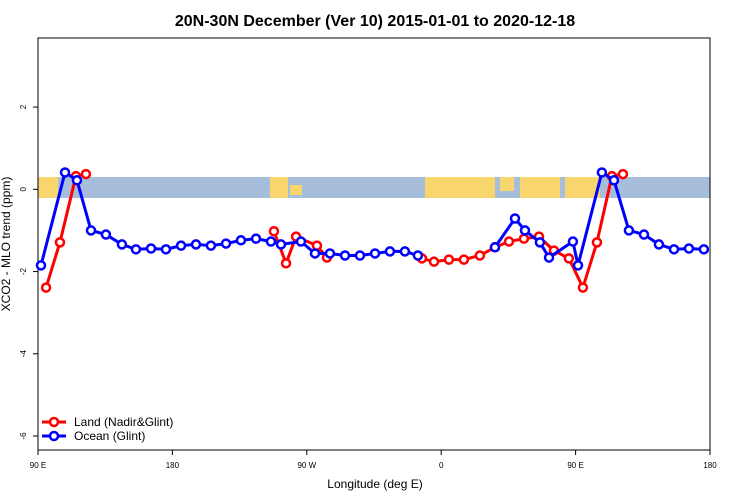 The width and height of the screenshot is (750, 500). Describe the element at coordinates (374, 187) in the screenshot. I see `map-strip` at that location.